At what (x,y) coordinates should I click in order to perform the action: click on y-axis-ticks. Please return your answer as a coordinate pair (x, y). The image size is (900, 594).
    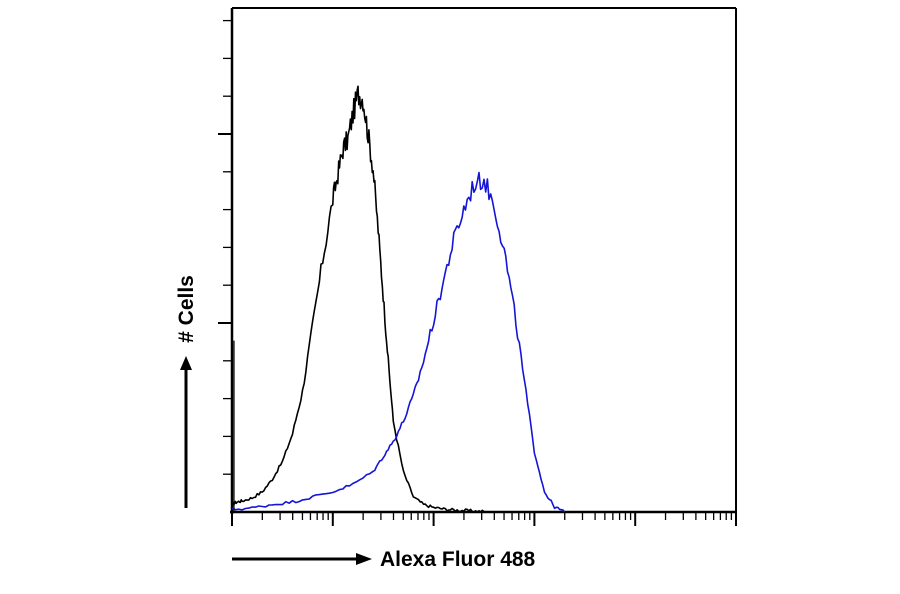
    Looking at the image, I should click on (225, 247).